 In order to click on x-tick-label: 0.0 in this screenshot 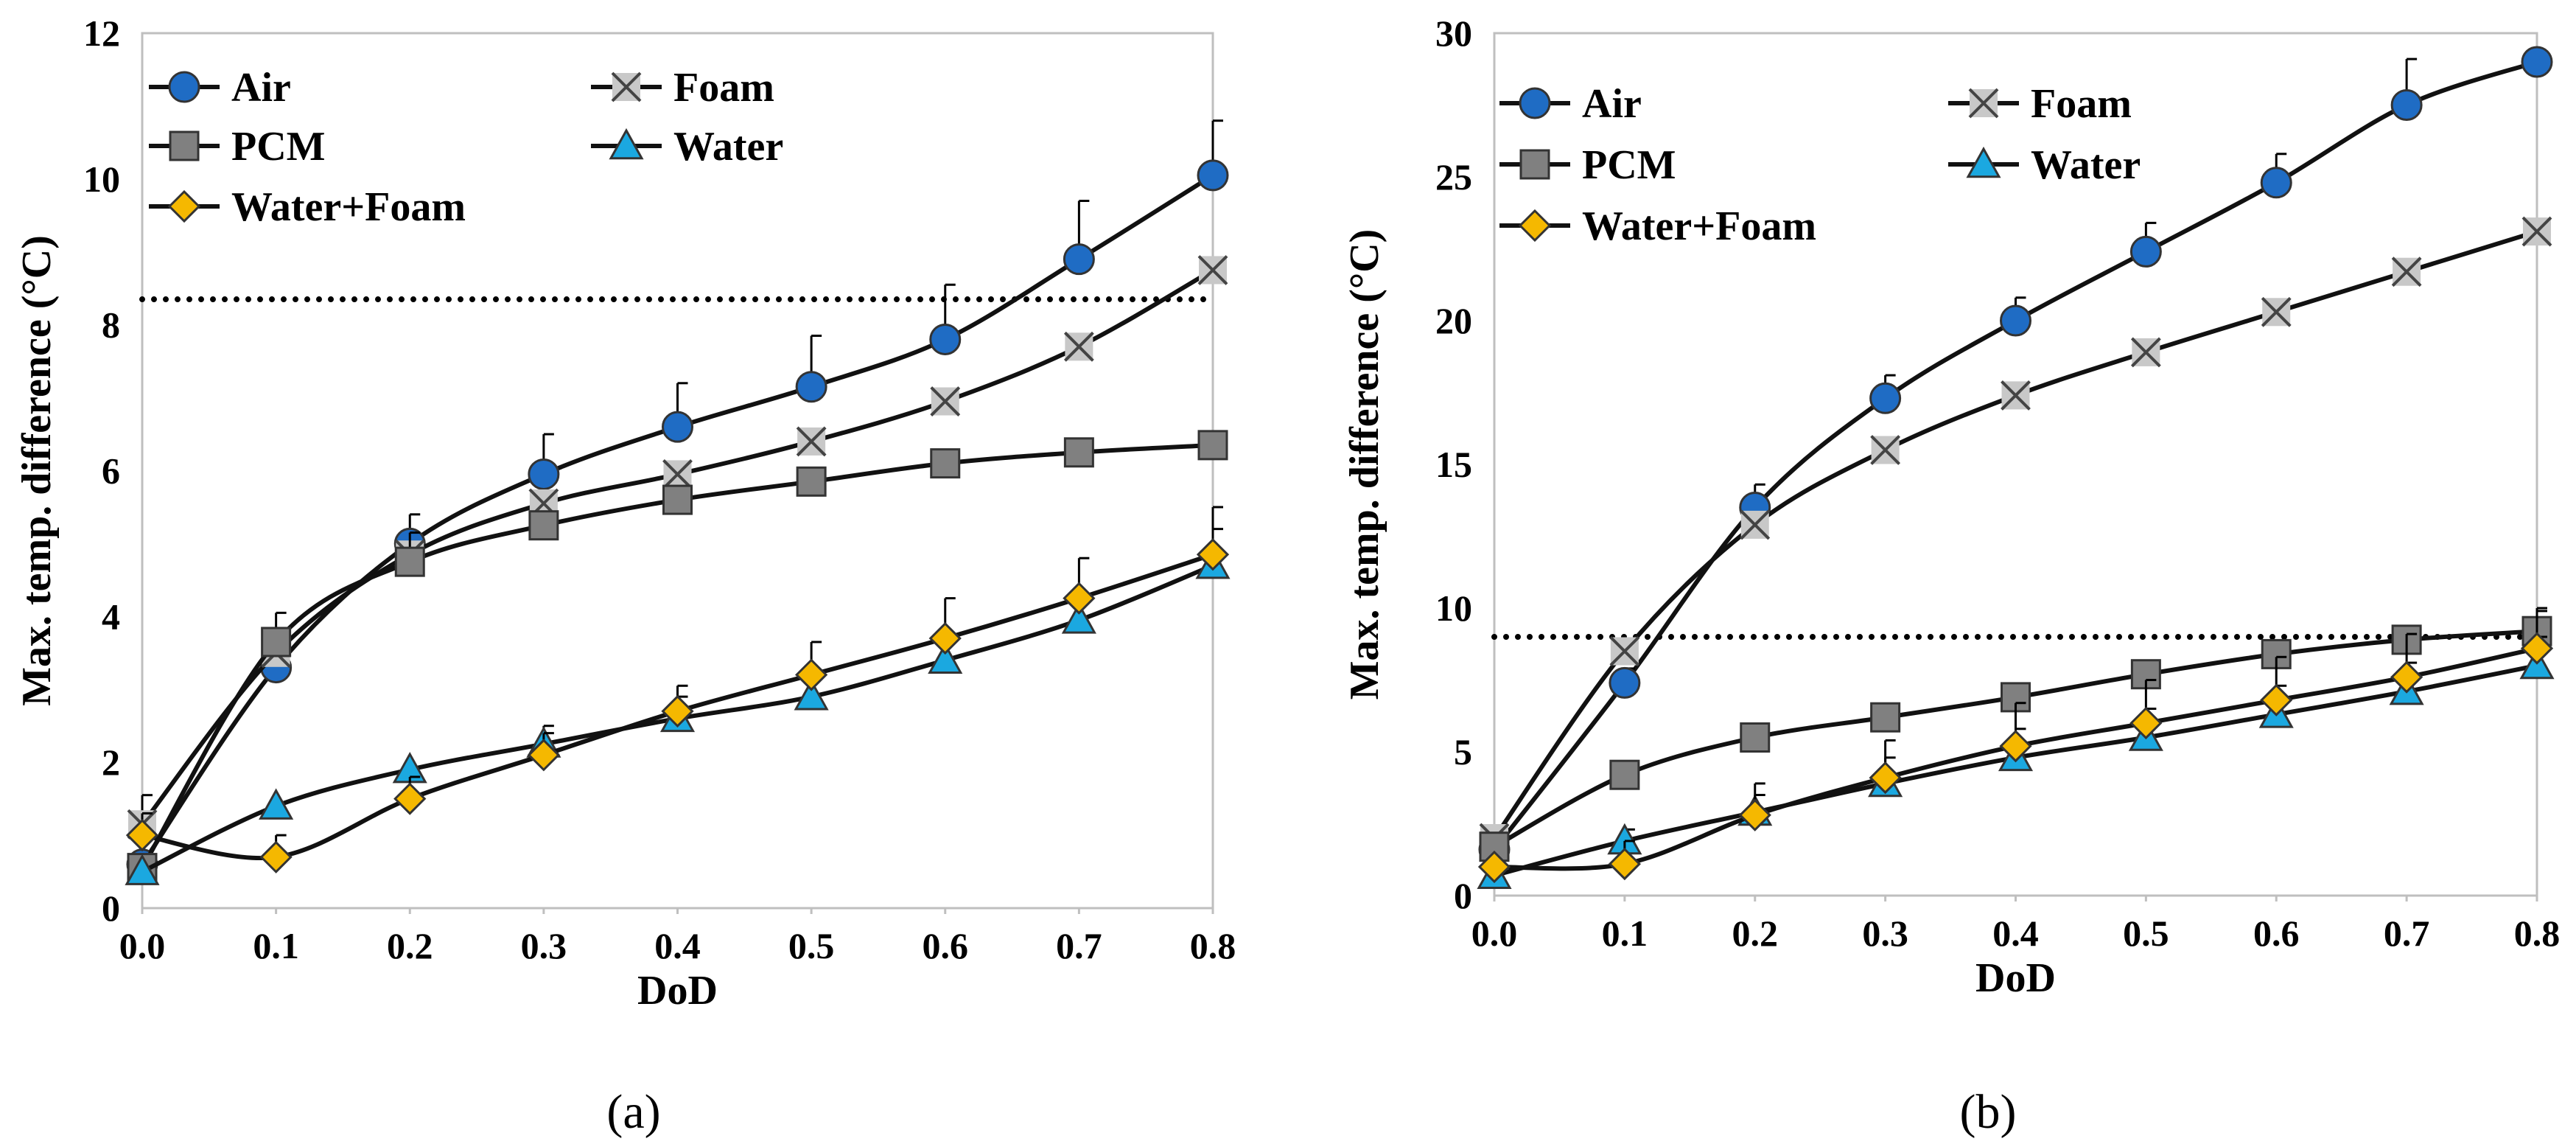, I will do `click(142, 946)`.